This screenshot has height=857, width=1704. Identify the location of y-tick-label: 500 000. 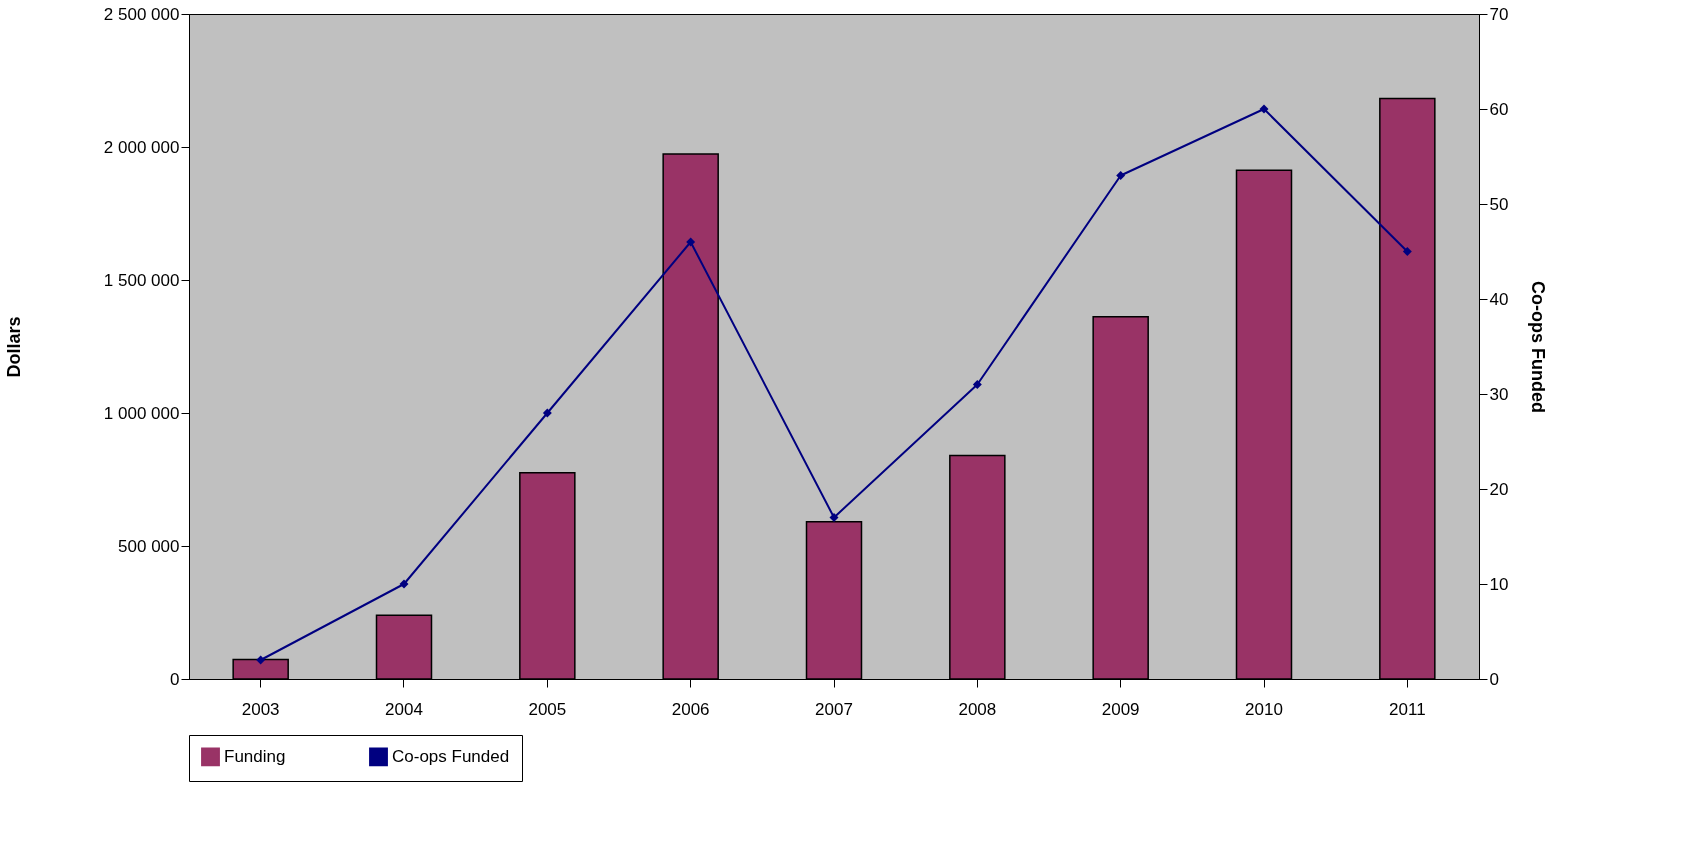
(149, 546).